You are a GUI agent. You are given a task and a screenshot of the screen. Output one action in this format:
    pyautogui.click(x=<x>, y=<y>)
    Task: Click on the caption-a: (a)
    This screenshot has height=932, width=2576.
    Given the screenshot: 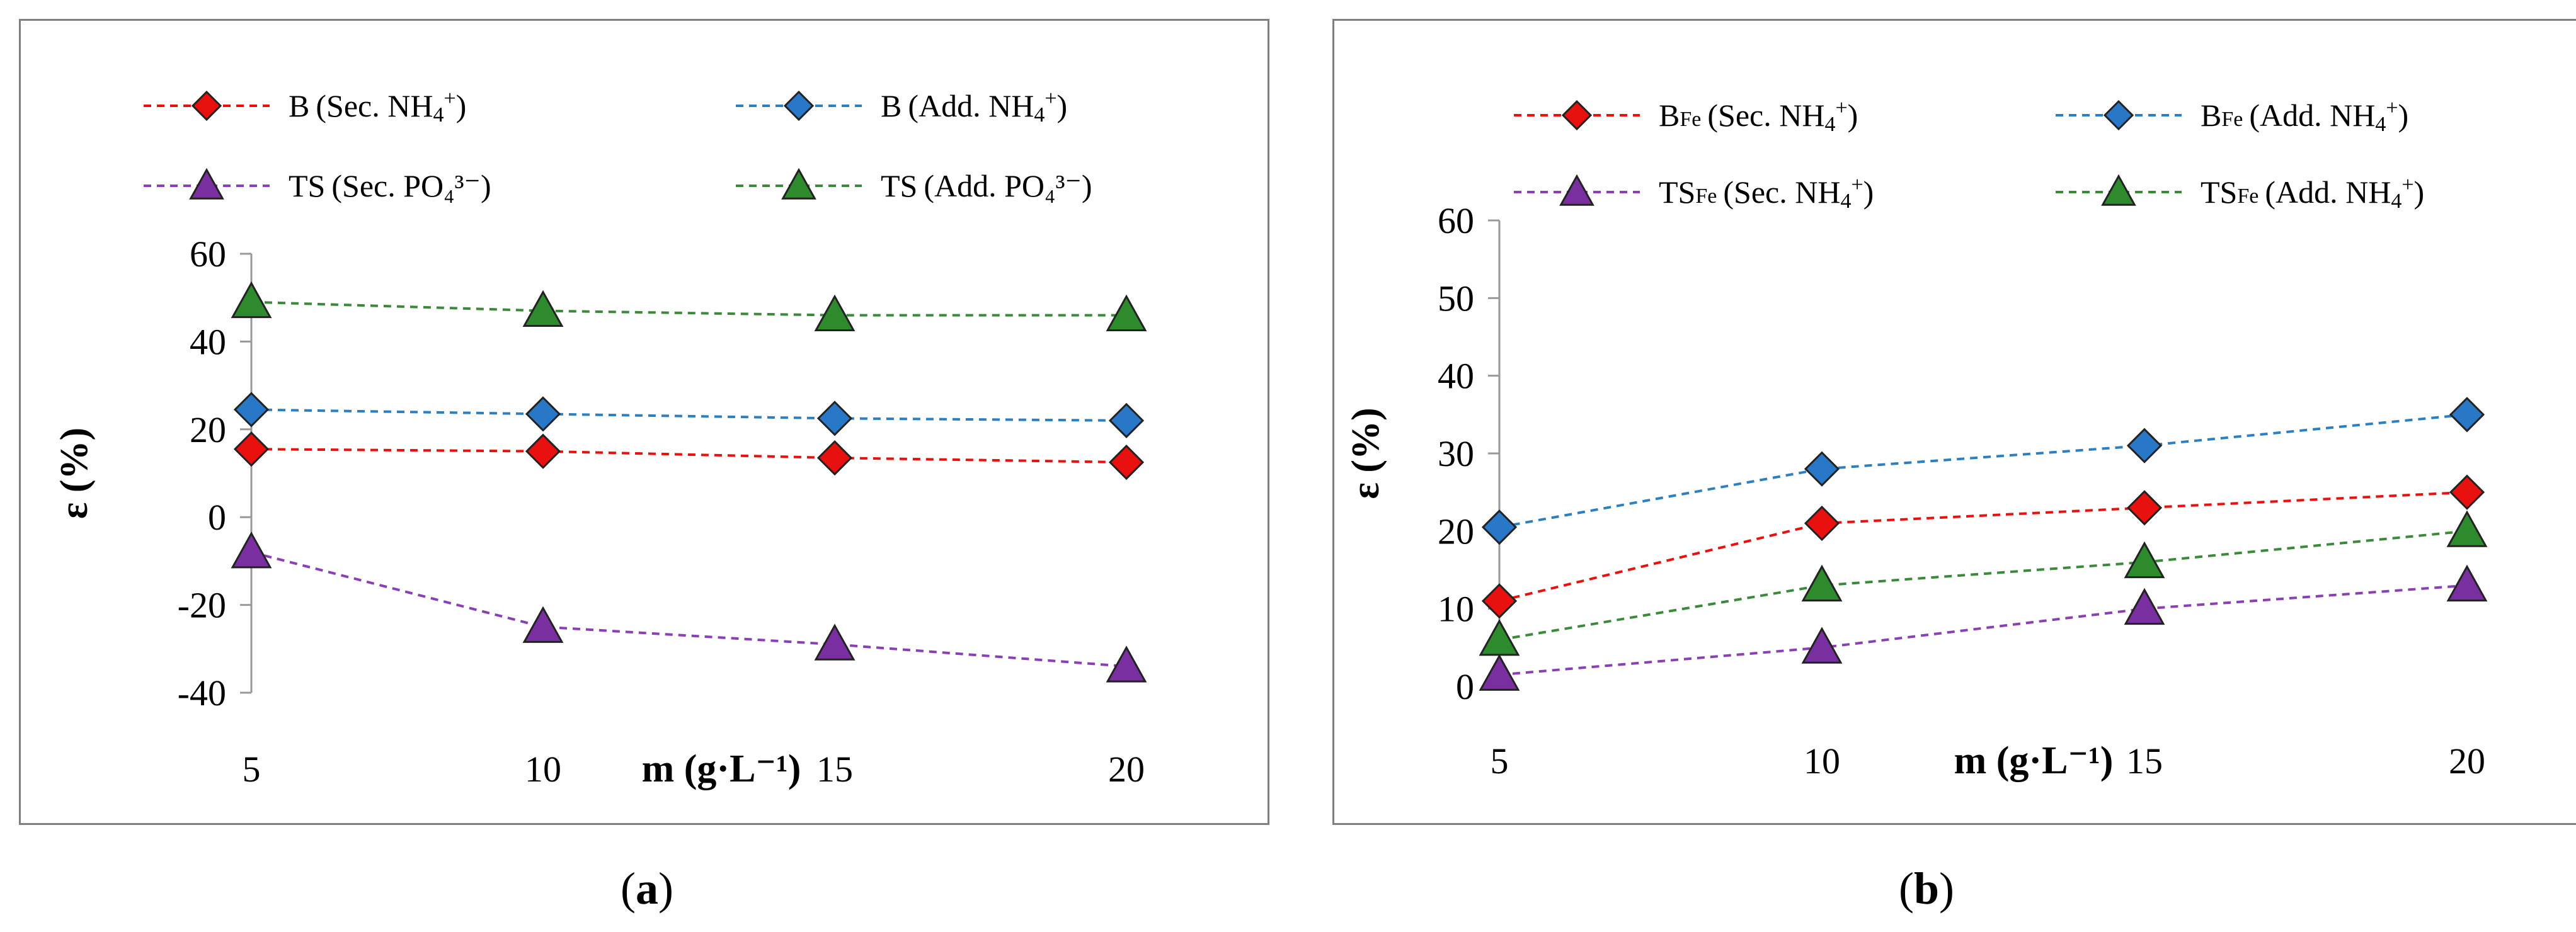 What is the action you would take?
    pyautogui.click(x=647, y=888)
    